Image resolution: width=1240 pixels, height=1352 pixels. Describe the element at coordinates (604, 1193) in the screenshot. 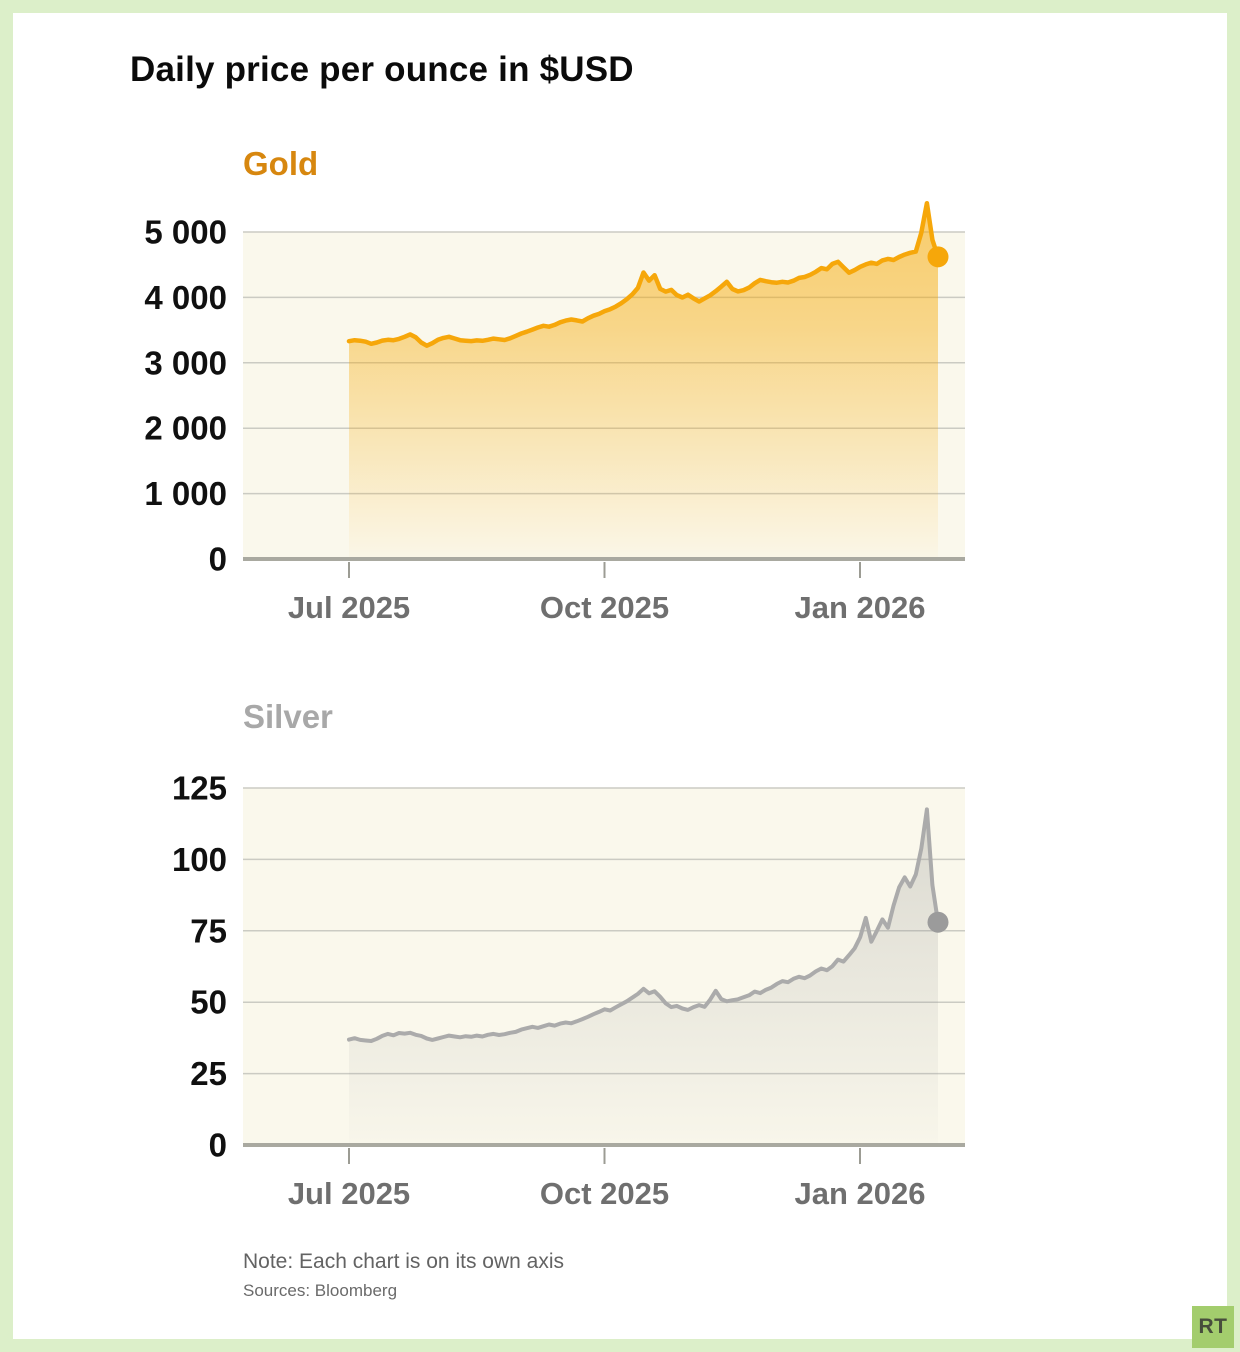

I see `silver-x-tick-label-1: Oct 2025` at that location.